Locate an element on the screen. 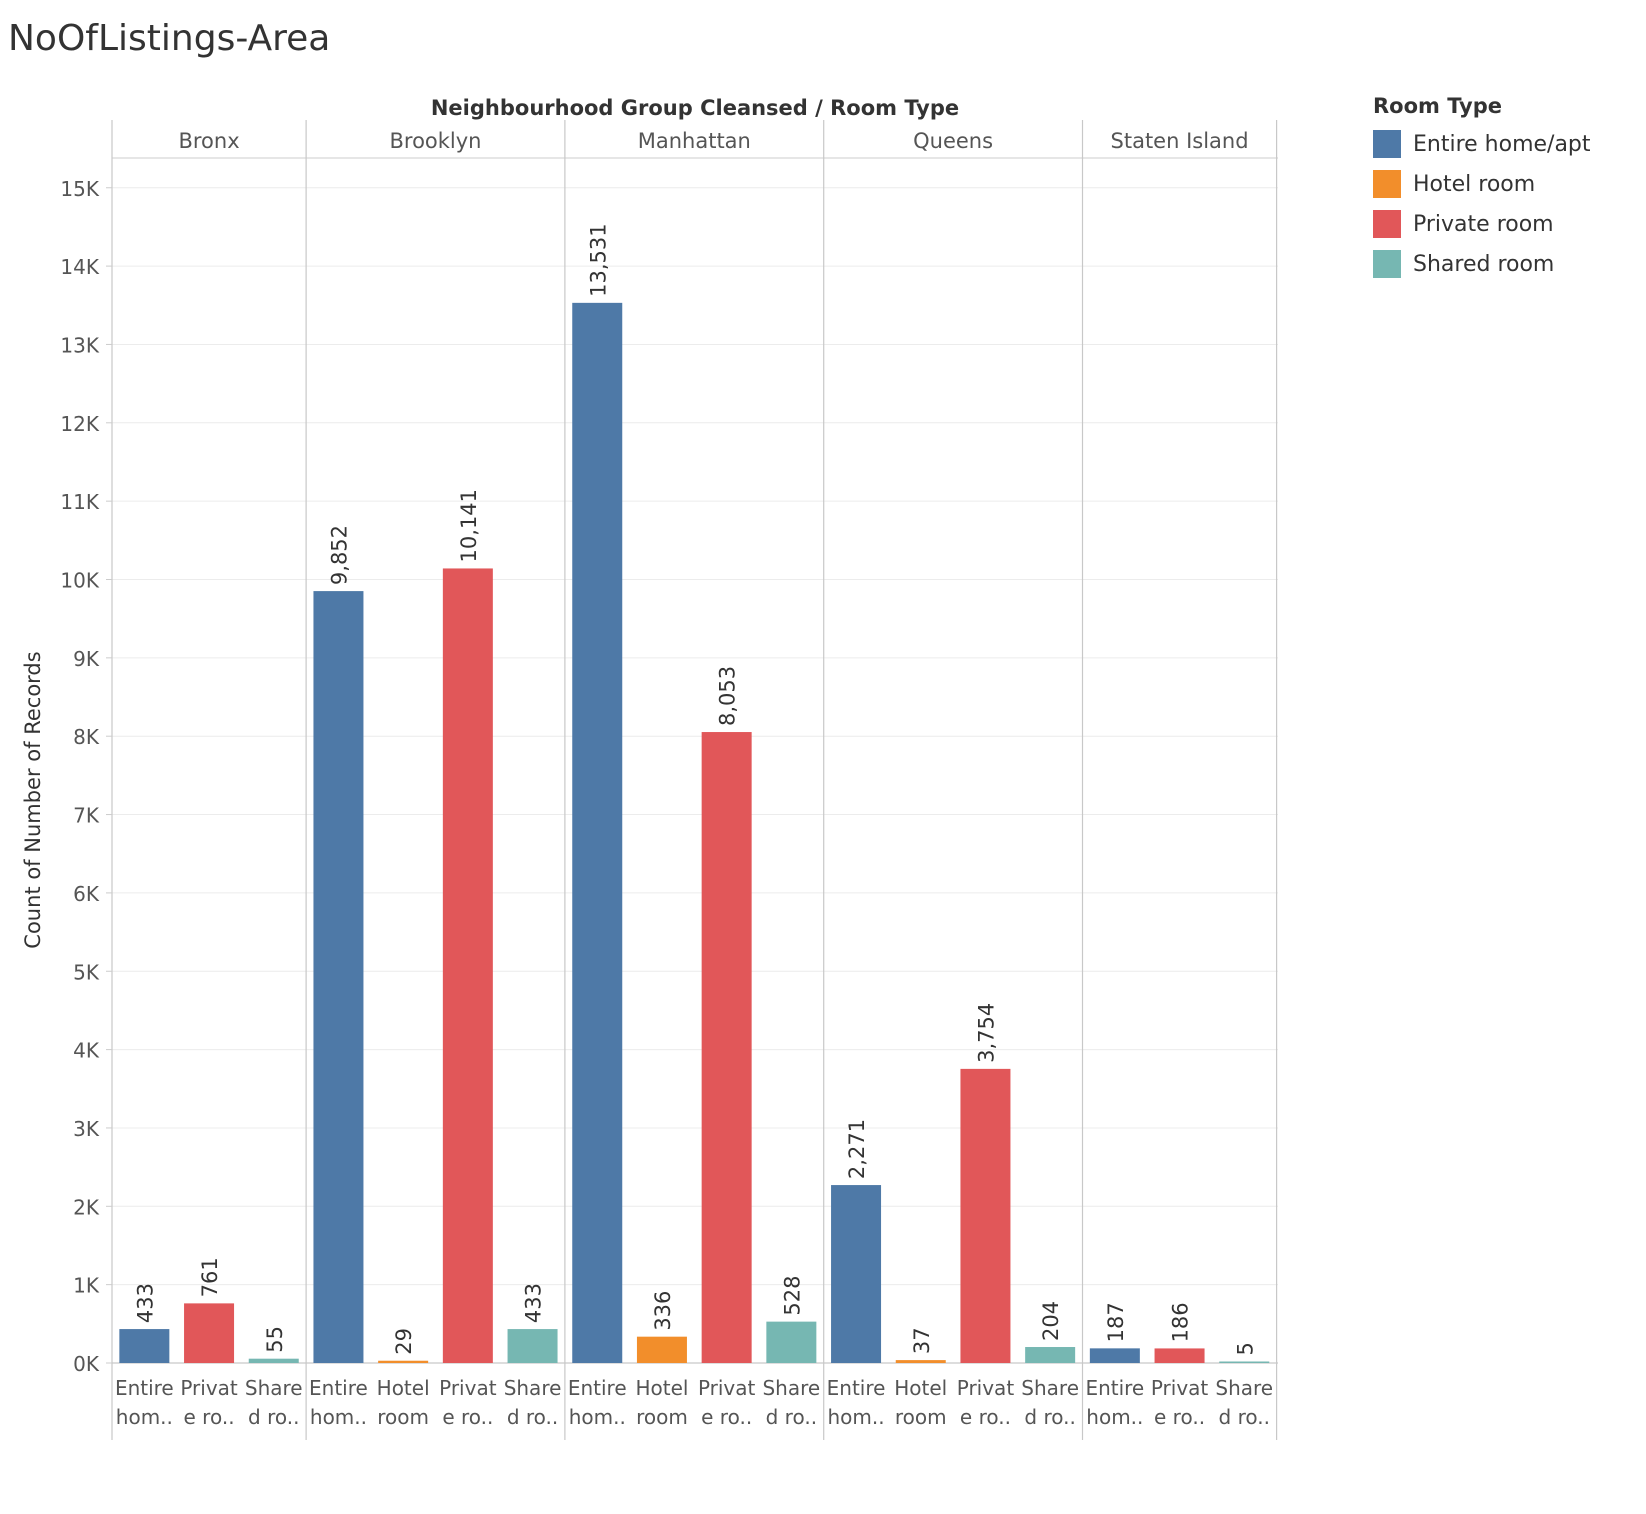  bar-bronx-shared-room is located at coordinates (273, 1360).